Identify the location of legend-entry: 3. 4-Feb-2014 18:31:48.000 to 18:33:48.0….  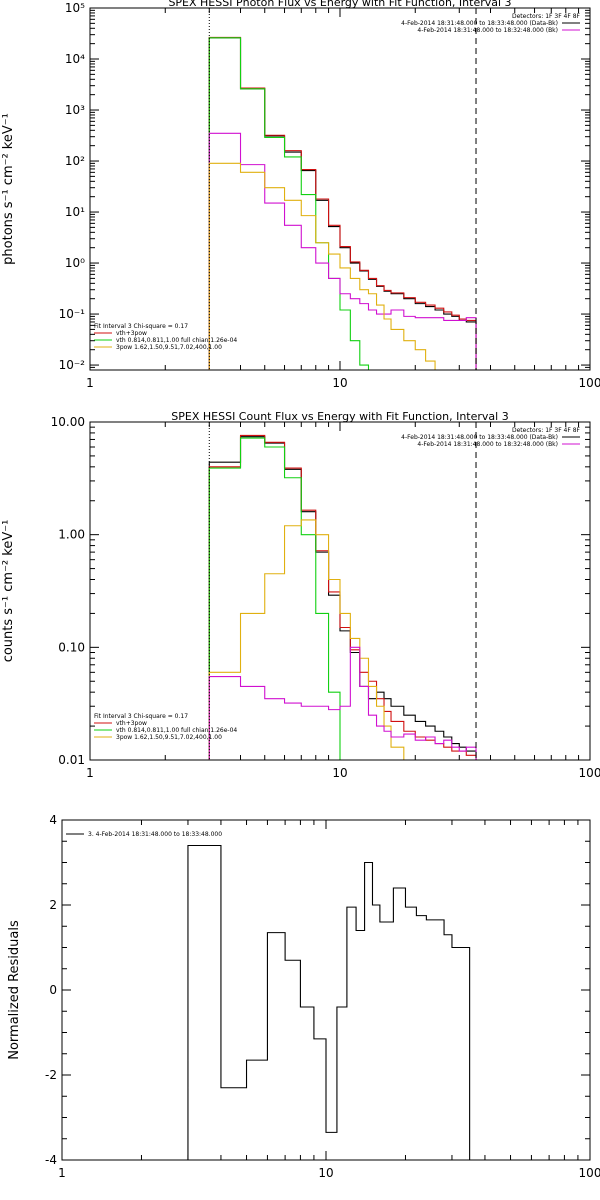
(155, 834).